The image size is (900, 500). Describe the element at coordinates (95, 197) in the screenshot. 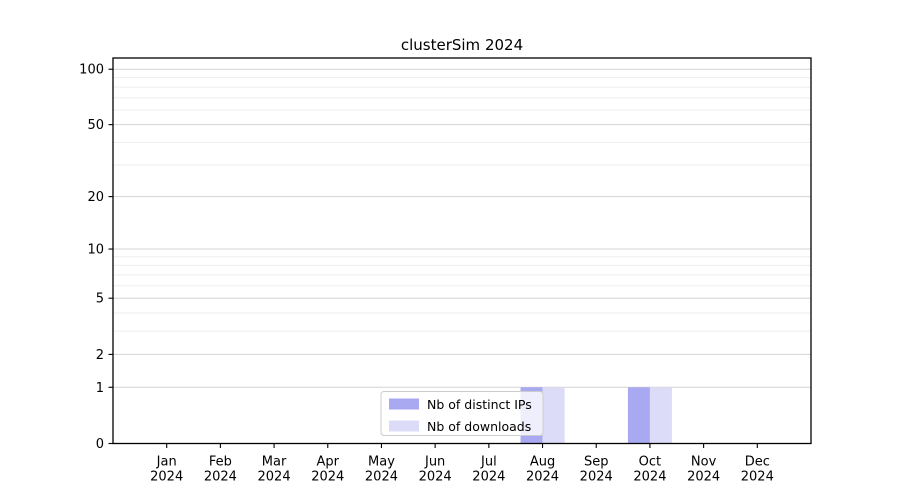

I see `y-tick-label: 20` at that location.